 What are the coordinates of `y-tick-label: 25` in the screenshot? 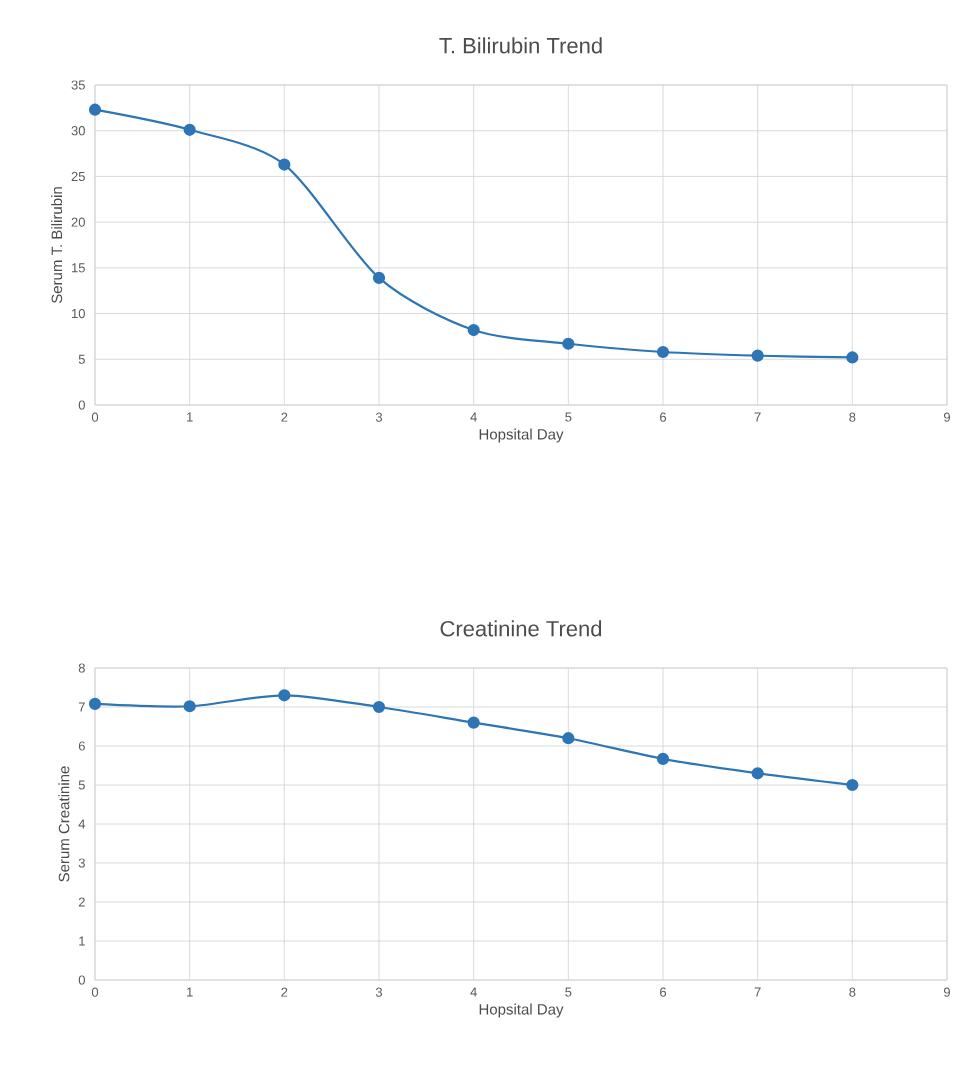 It's located at (78, 176).